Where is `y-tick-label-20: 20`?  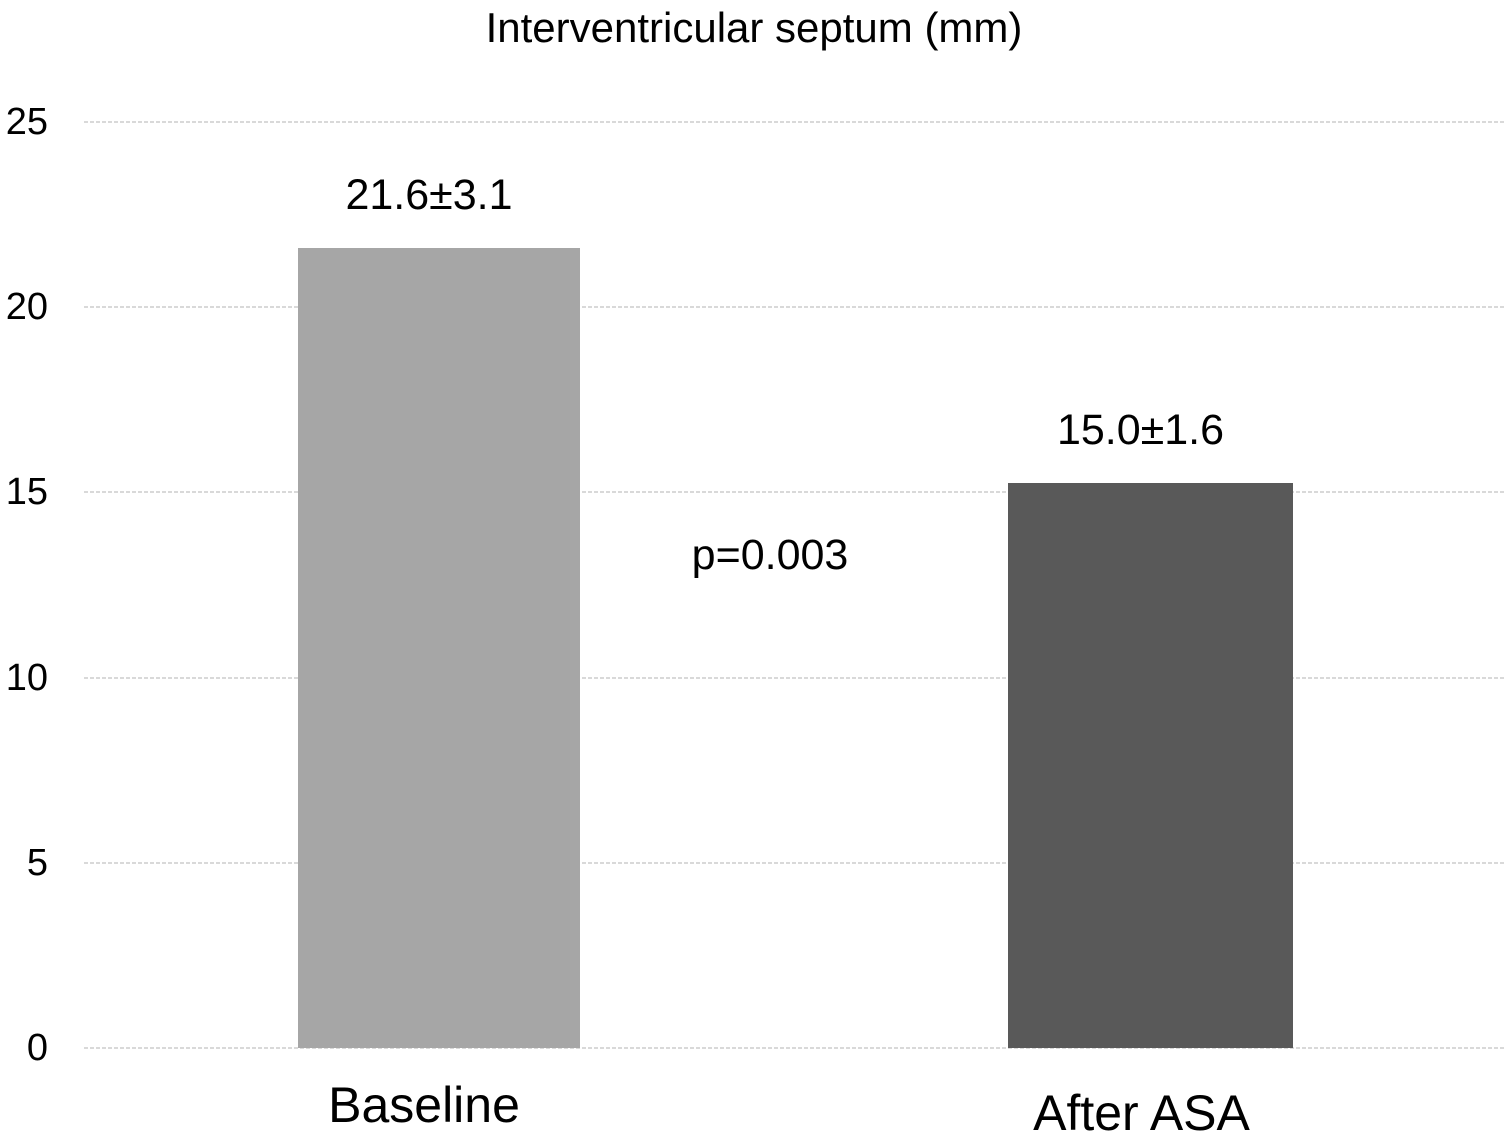 y-tick-label-20: 20 is located at coordinates (26, 307).